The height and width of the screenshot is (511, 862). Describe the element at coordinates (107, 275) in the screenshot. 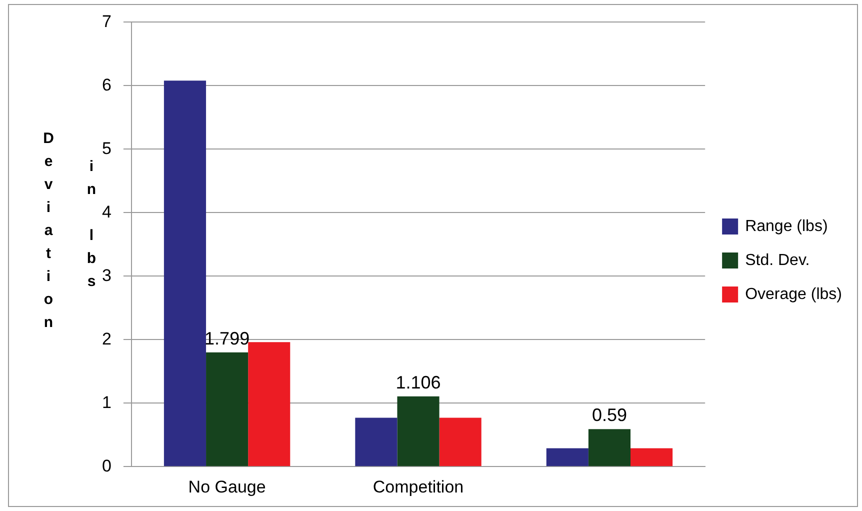

I see `y-tick-label: 3` at that location.